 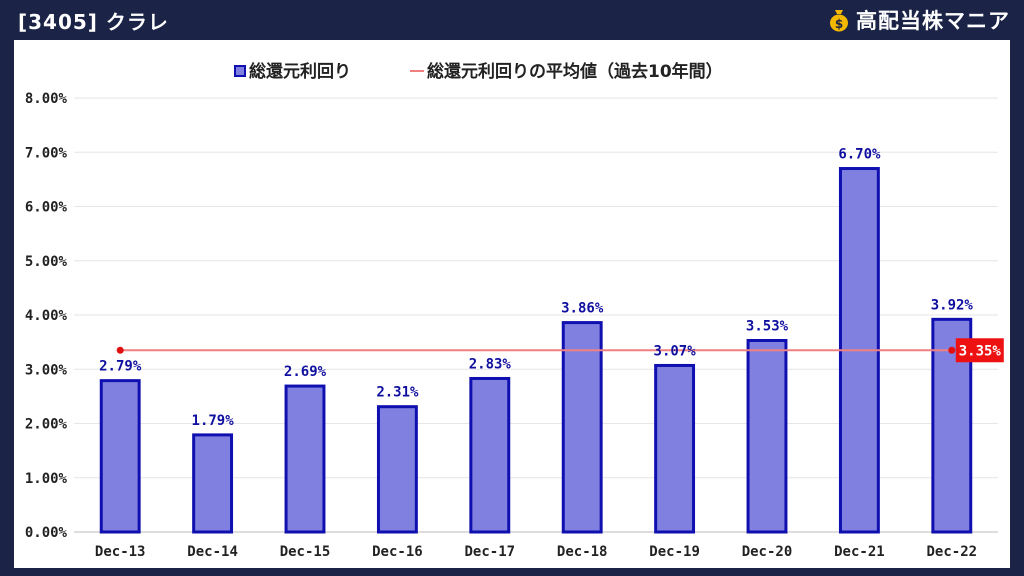 What do you see at coordinates (859, 155) in the screenshot?
I see `bar-value-label: 6.70%` at bounding box center [859, 155].